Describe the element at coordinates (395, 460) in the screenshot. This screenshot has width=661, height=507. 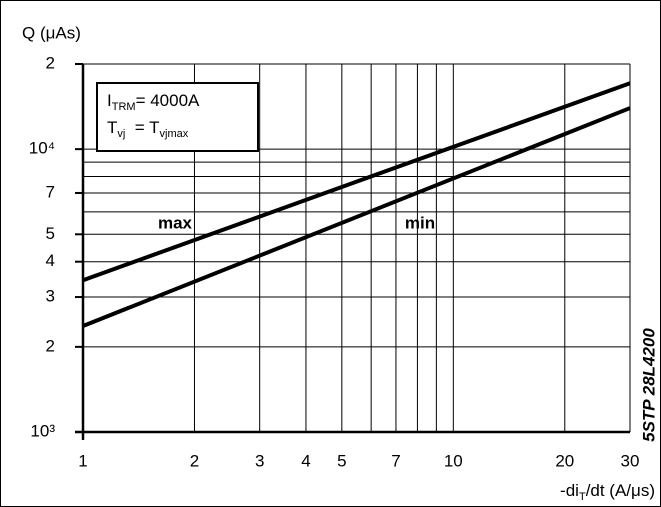
I see `x-tick-label: 7` at that location.